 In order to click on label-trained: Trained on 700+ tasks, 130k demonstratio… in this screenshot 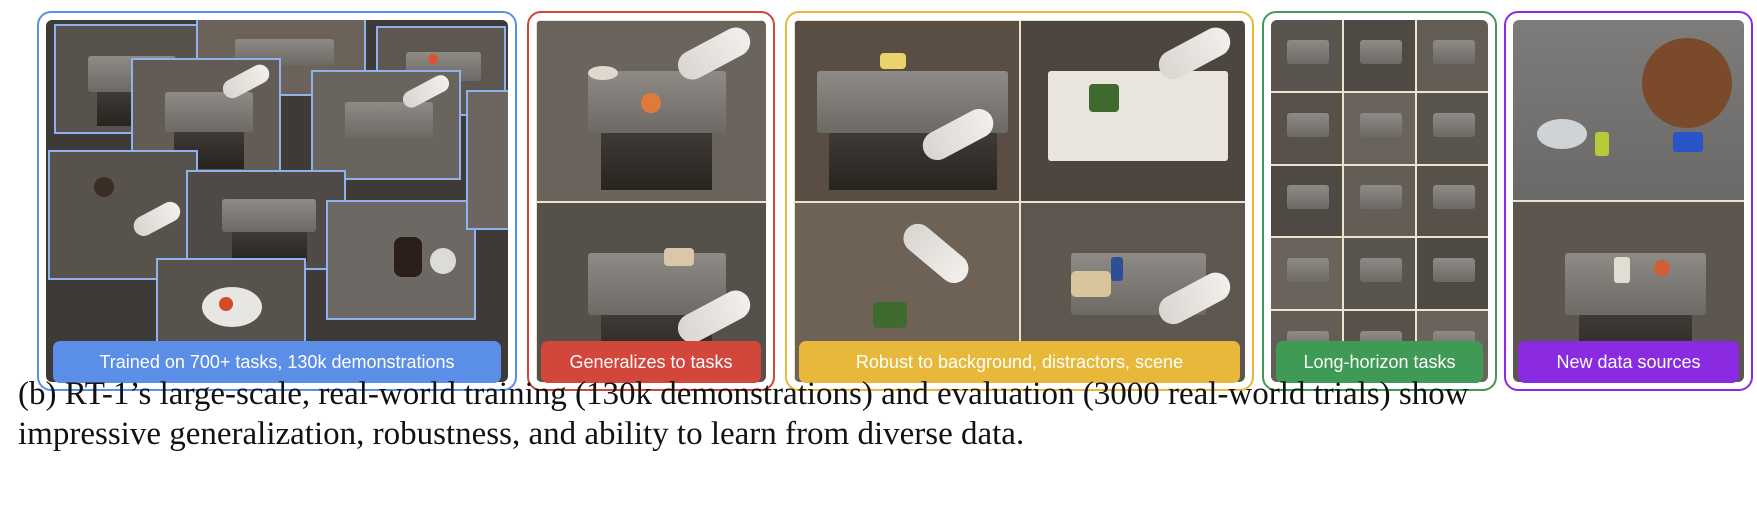, I will do `click(277, 362)`.